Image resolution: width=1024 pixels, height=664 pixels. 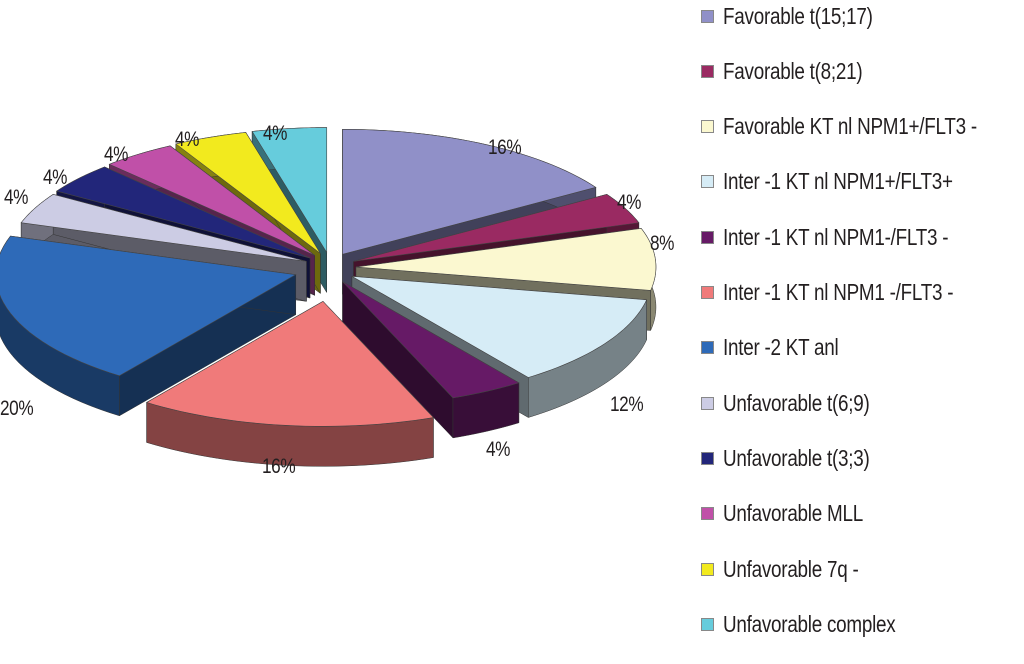 I want to click on legend-item: Unfavorable MLL, so click(x=797, y=514).